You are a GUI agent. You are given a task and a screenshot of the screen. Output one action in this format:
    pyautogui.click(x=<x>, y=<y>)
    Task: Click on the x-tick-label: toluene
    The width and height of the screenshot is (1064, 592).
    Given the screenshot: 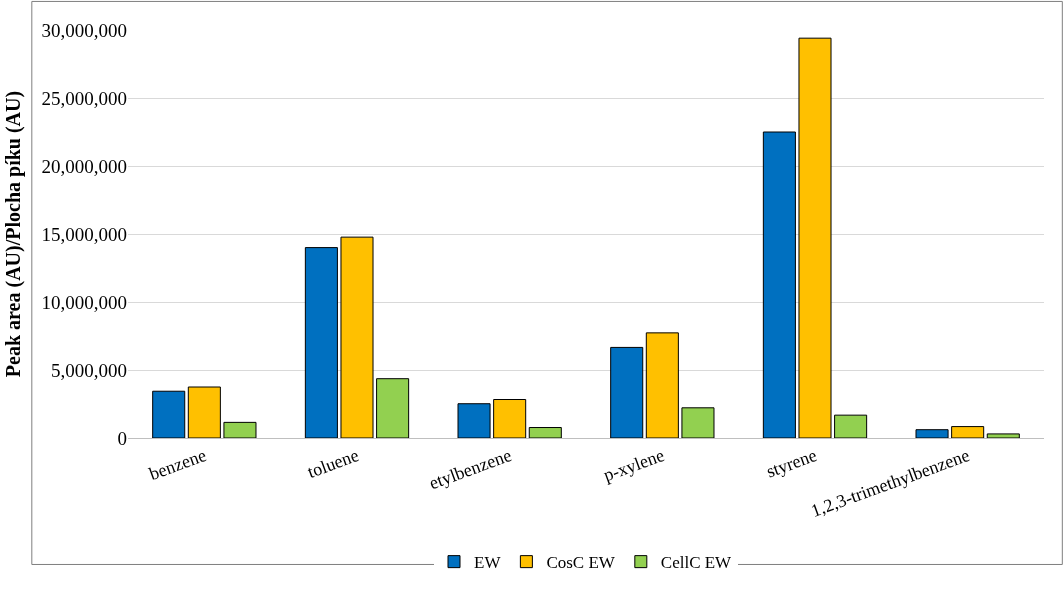 What is the action you would take?
    pyautogui.click(x=333, y=463)
    